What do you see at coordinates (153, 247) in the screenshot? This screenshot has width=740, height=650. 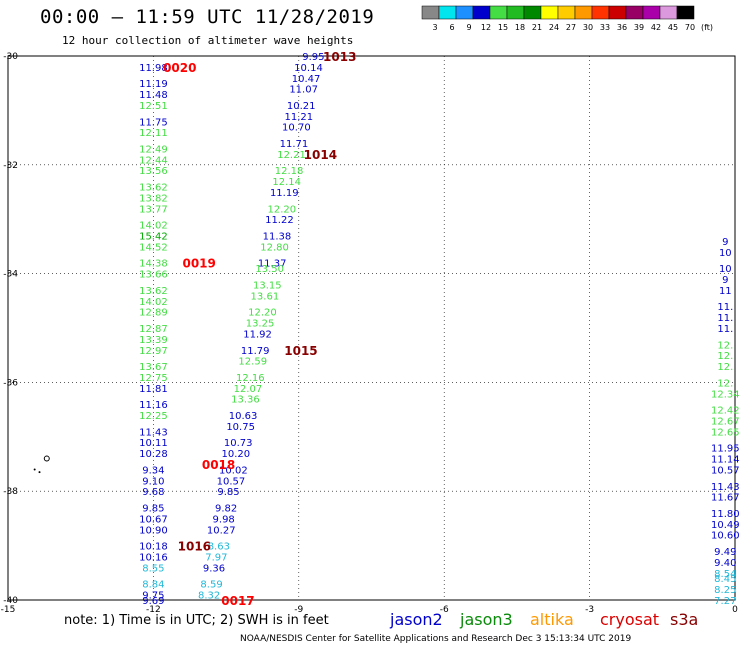 I see `swh-label: 14.52` at bounding box center [153, 247].